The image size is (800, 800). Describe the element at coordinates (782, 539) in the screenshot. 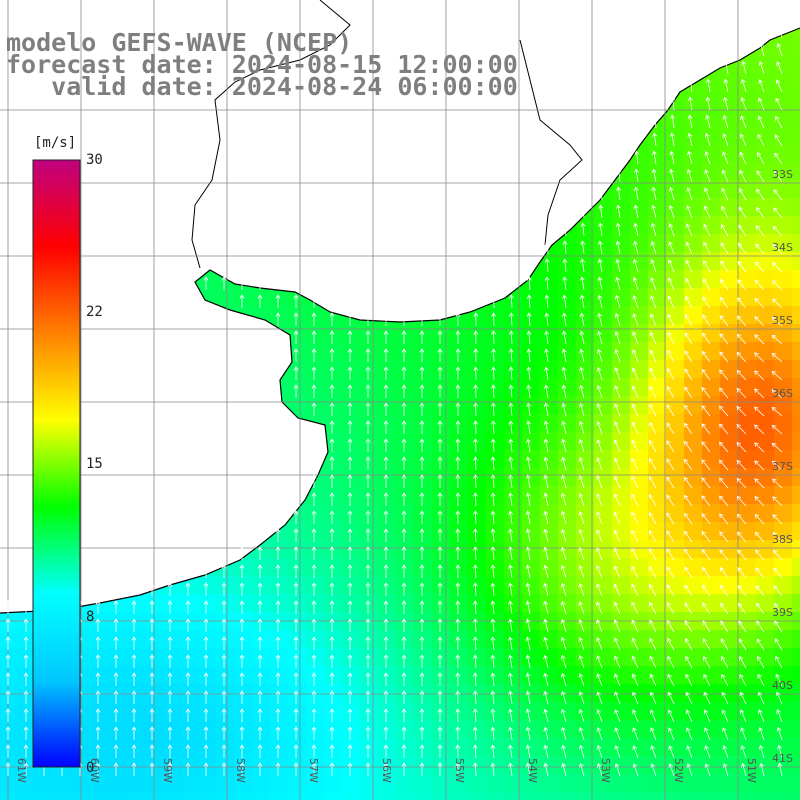

I see `lat-label: 38S` at that location.